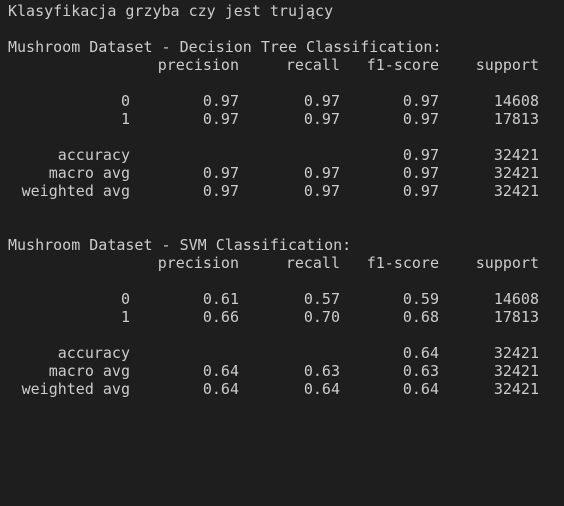 The height and width of the screenshot is (506, 564). I want to click on f1-score-value: 0.59, so click(420, 299).